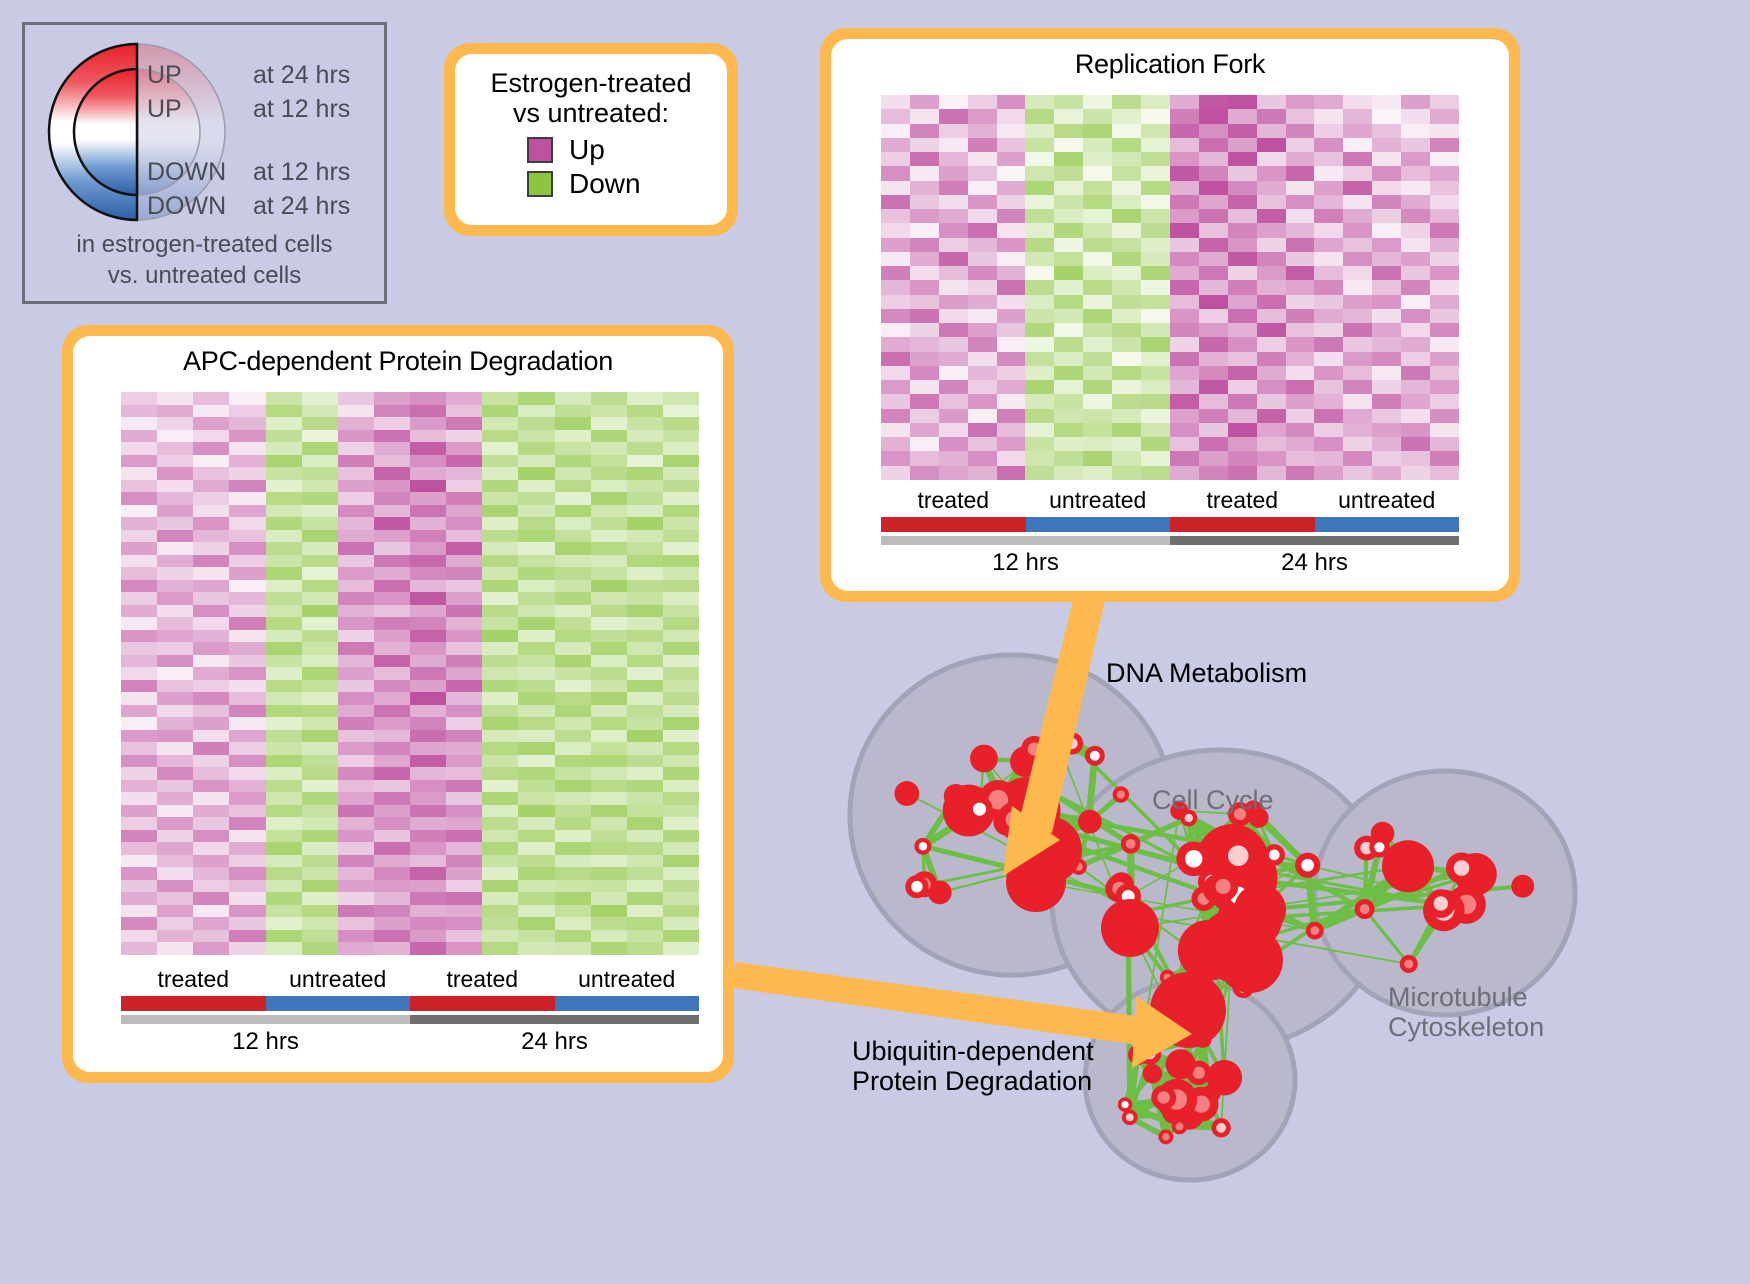 The height and width of the screenshot is (1284, 1750). Describe the element at coordinates (1213, 800) in the screenshot. I see `cluster-label-cell-cycle: Cell Cycle` at that location.